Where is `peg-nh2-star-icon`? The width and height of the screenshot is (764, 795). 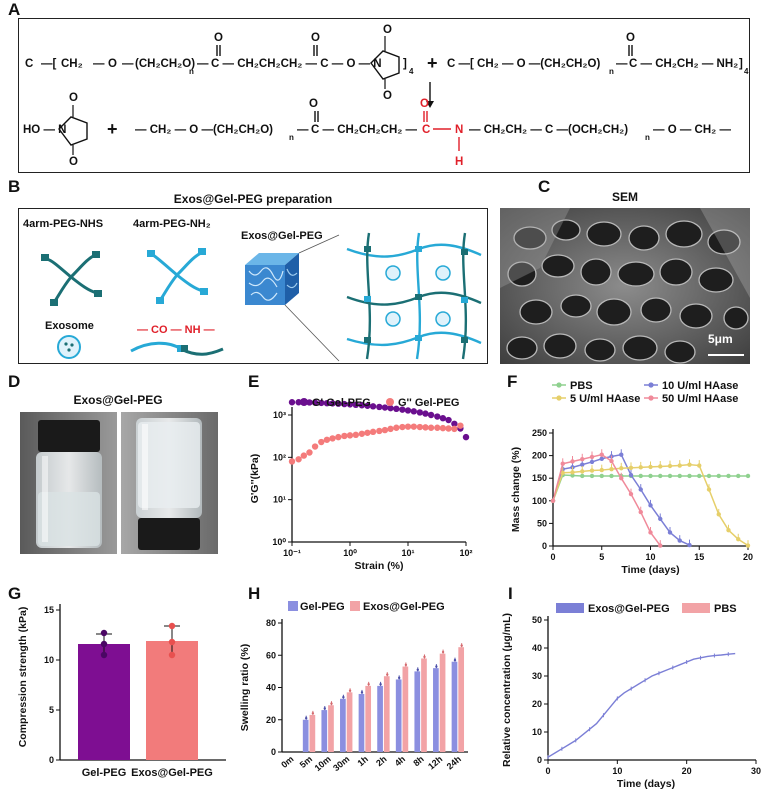
peg-nh2-star-icon is located at coordinates (177, 276).